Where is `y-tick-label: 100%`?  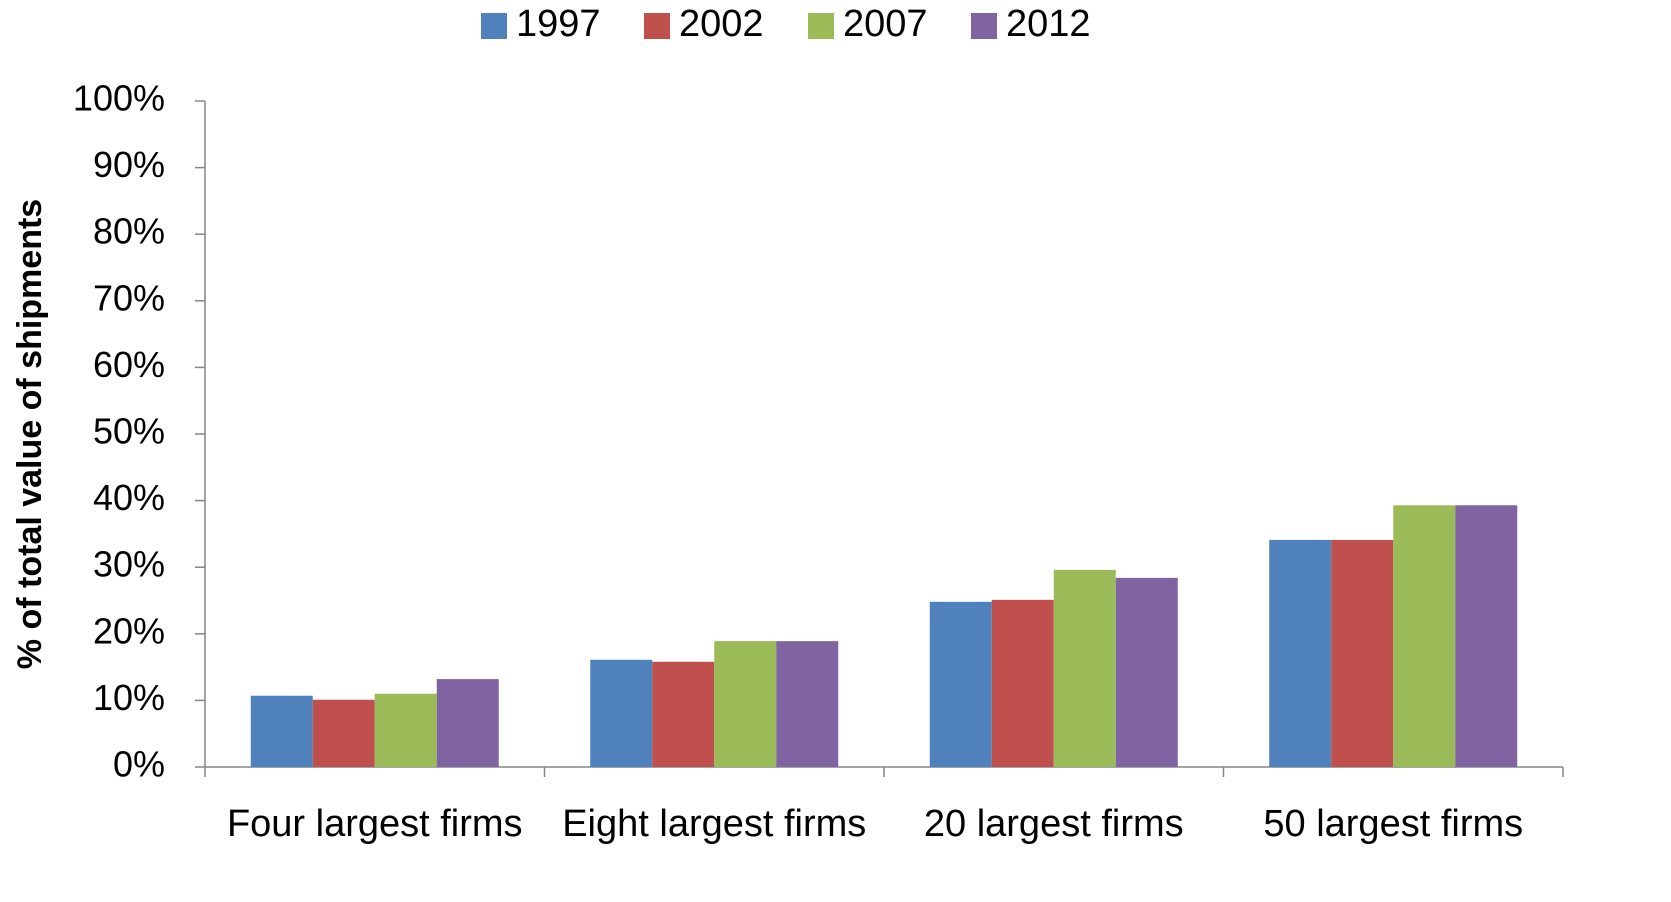
y-tick-label: 100% is located at coordinates (119, 98).